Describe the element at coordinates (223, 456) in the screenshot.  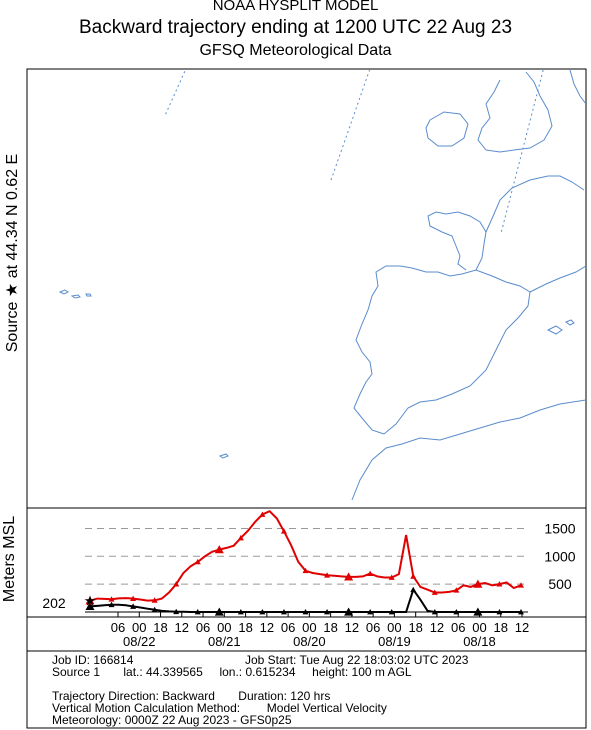
I see `madeira-islands` at that location.